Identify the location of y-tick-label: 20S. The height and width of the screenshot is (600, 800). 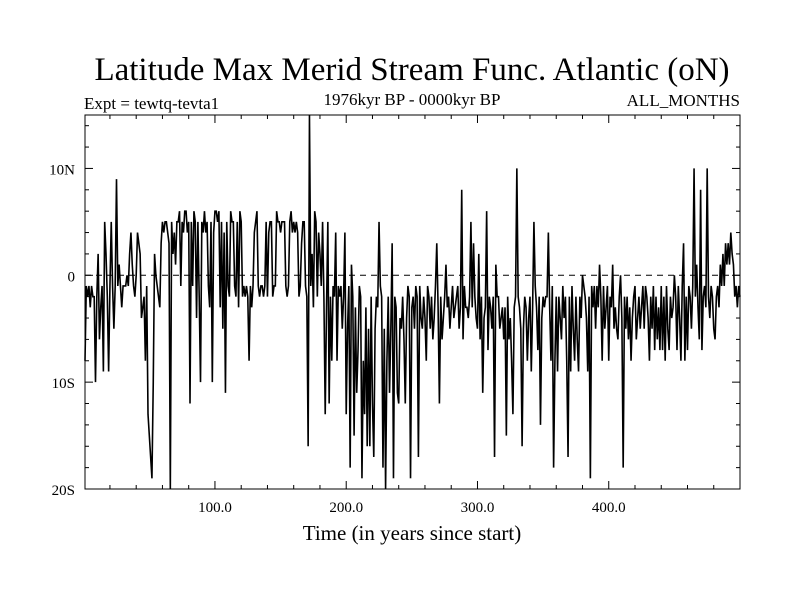
(63, 491).